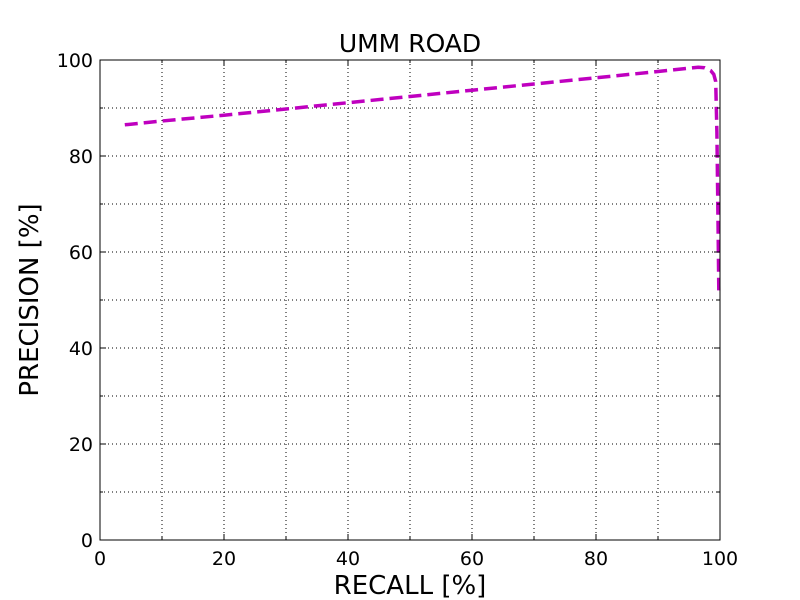 The height and width of the screenshot is (600, 800). Describe the element at coordinates (81, 349) in the screenshot. I see `y-tick-label-40: 40` at that location.